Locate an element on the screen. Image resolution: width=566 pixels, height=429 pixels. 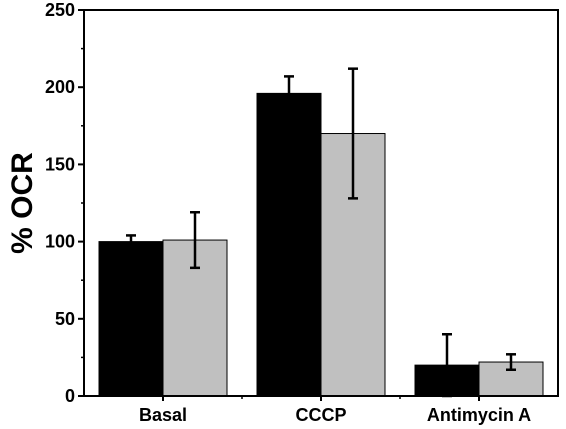
y-axis: 0 50 100 150 200 250 is located at coordinates (64, 203).